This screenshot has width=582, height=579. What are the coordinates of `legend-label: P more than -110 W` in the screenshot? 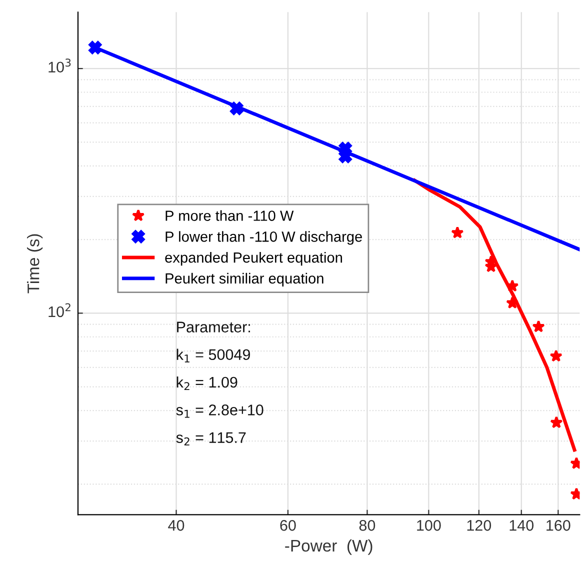 It's located at (230, 215).